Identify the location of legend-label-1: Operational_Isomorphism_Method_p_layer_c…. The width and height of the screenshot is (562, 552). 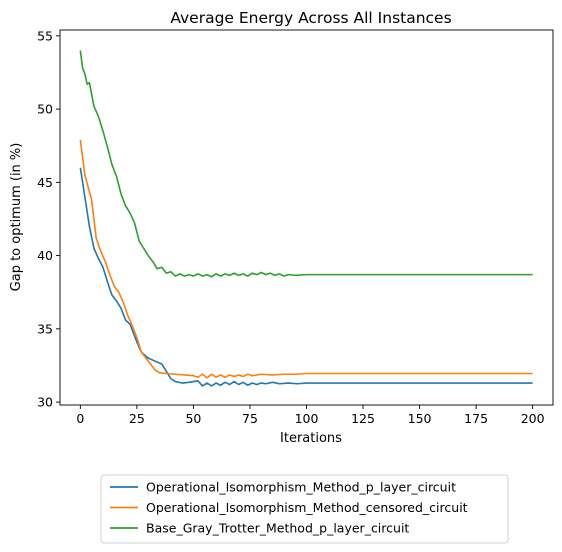
(301, 487).